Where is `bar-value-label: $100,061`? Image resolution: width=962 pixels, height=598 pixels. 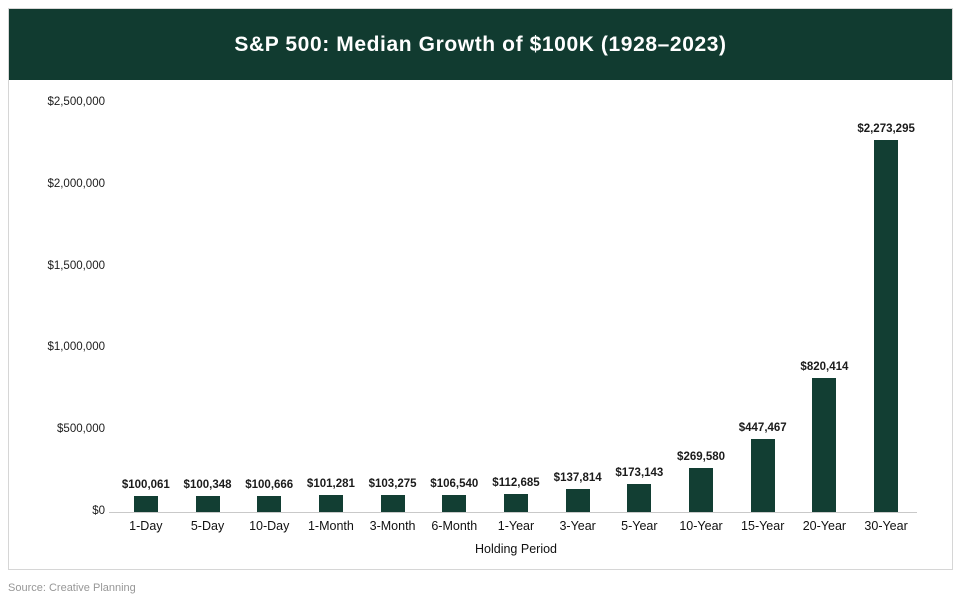
bar-value-label: $100,061 is located at coordinates (145, 485).